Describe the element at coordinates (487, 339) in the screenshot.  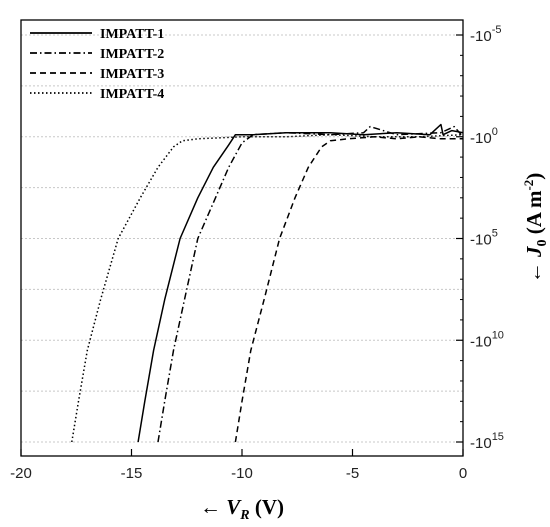
I see `y-tick-label: -1010` at that location.